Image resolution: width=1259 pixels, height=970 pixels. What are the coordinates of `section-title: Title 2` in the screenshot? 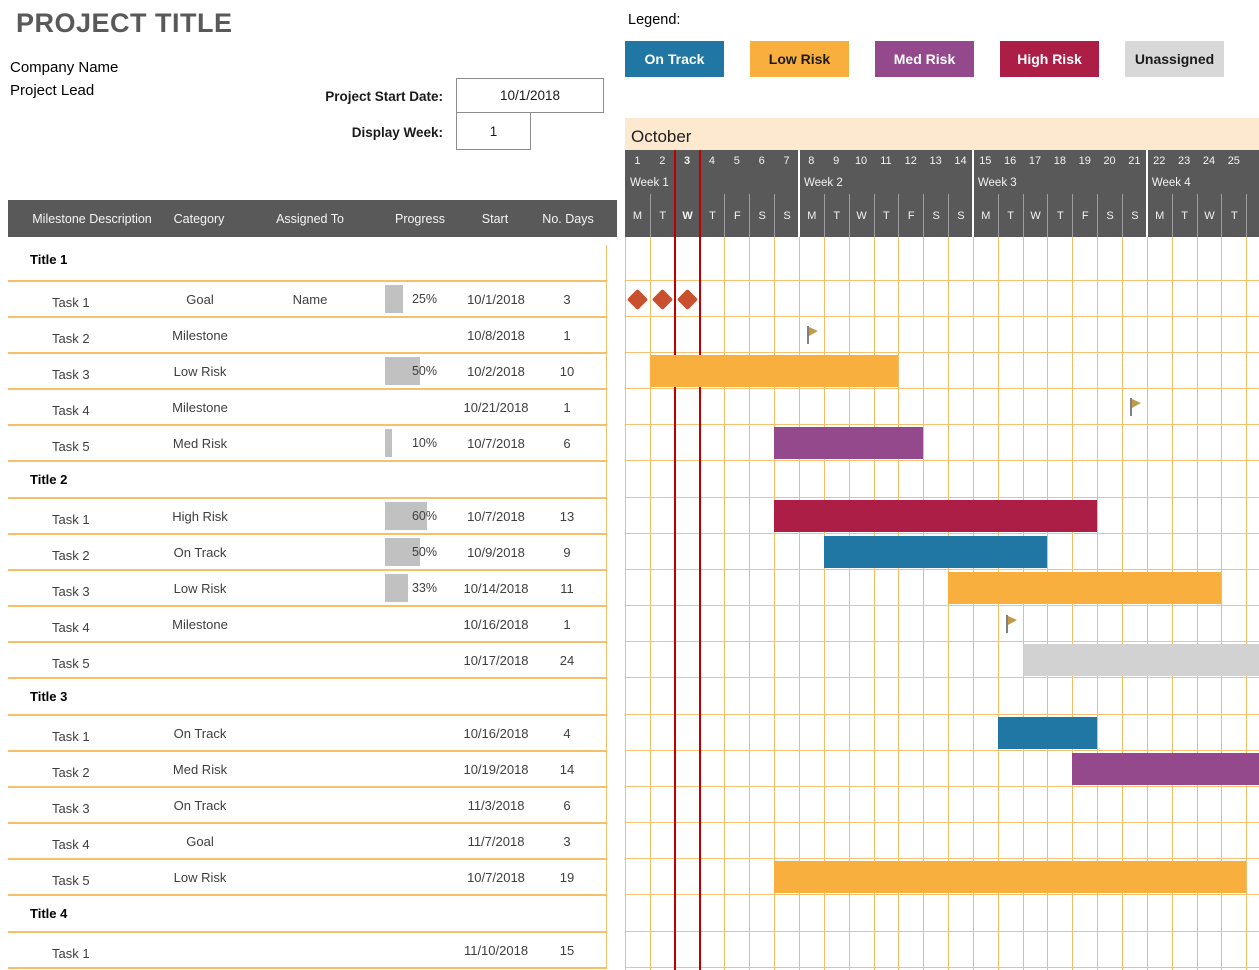 It's located at (49, 479).